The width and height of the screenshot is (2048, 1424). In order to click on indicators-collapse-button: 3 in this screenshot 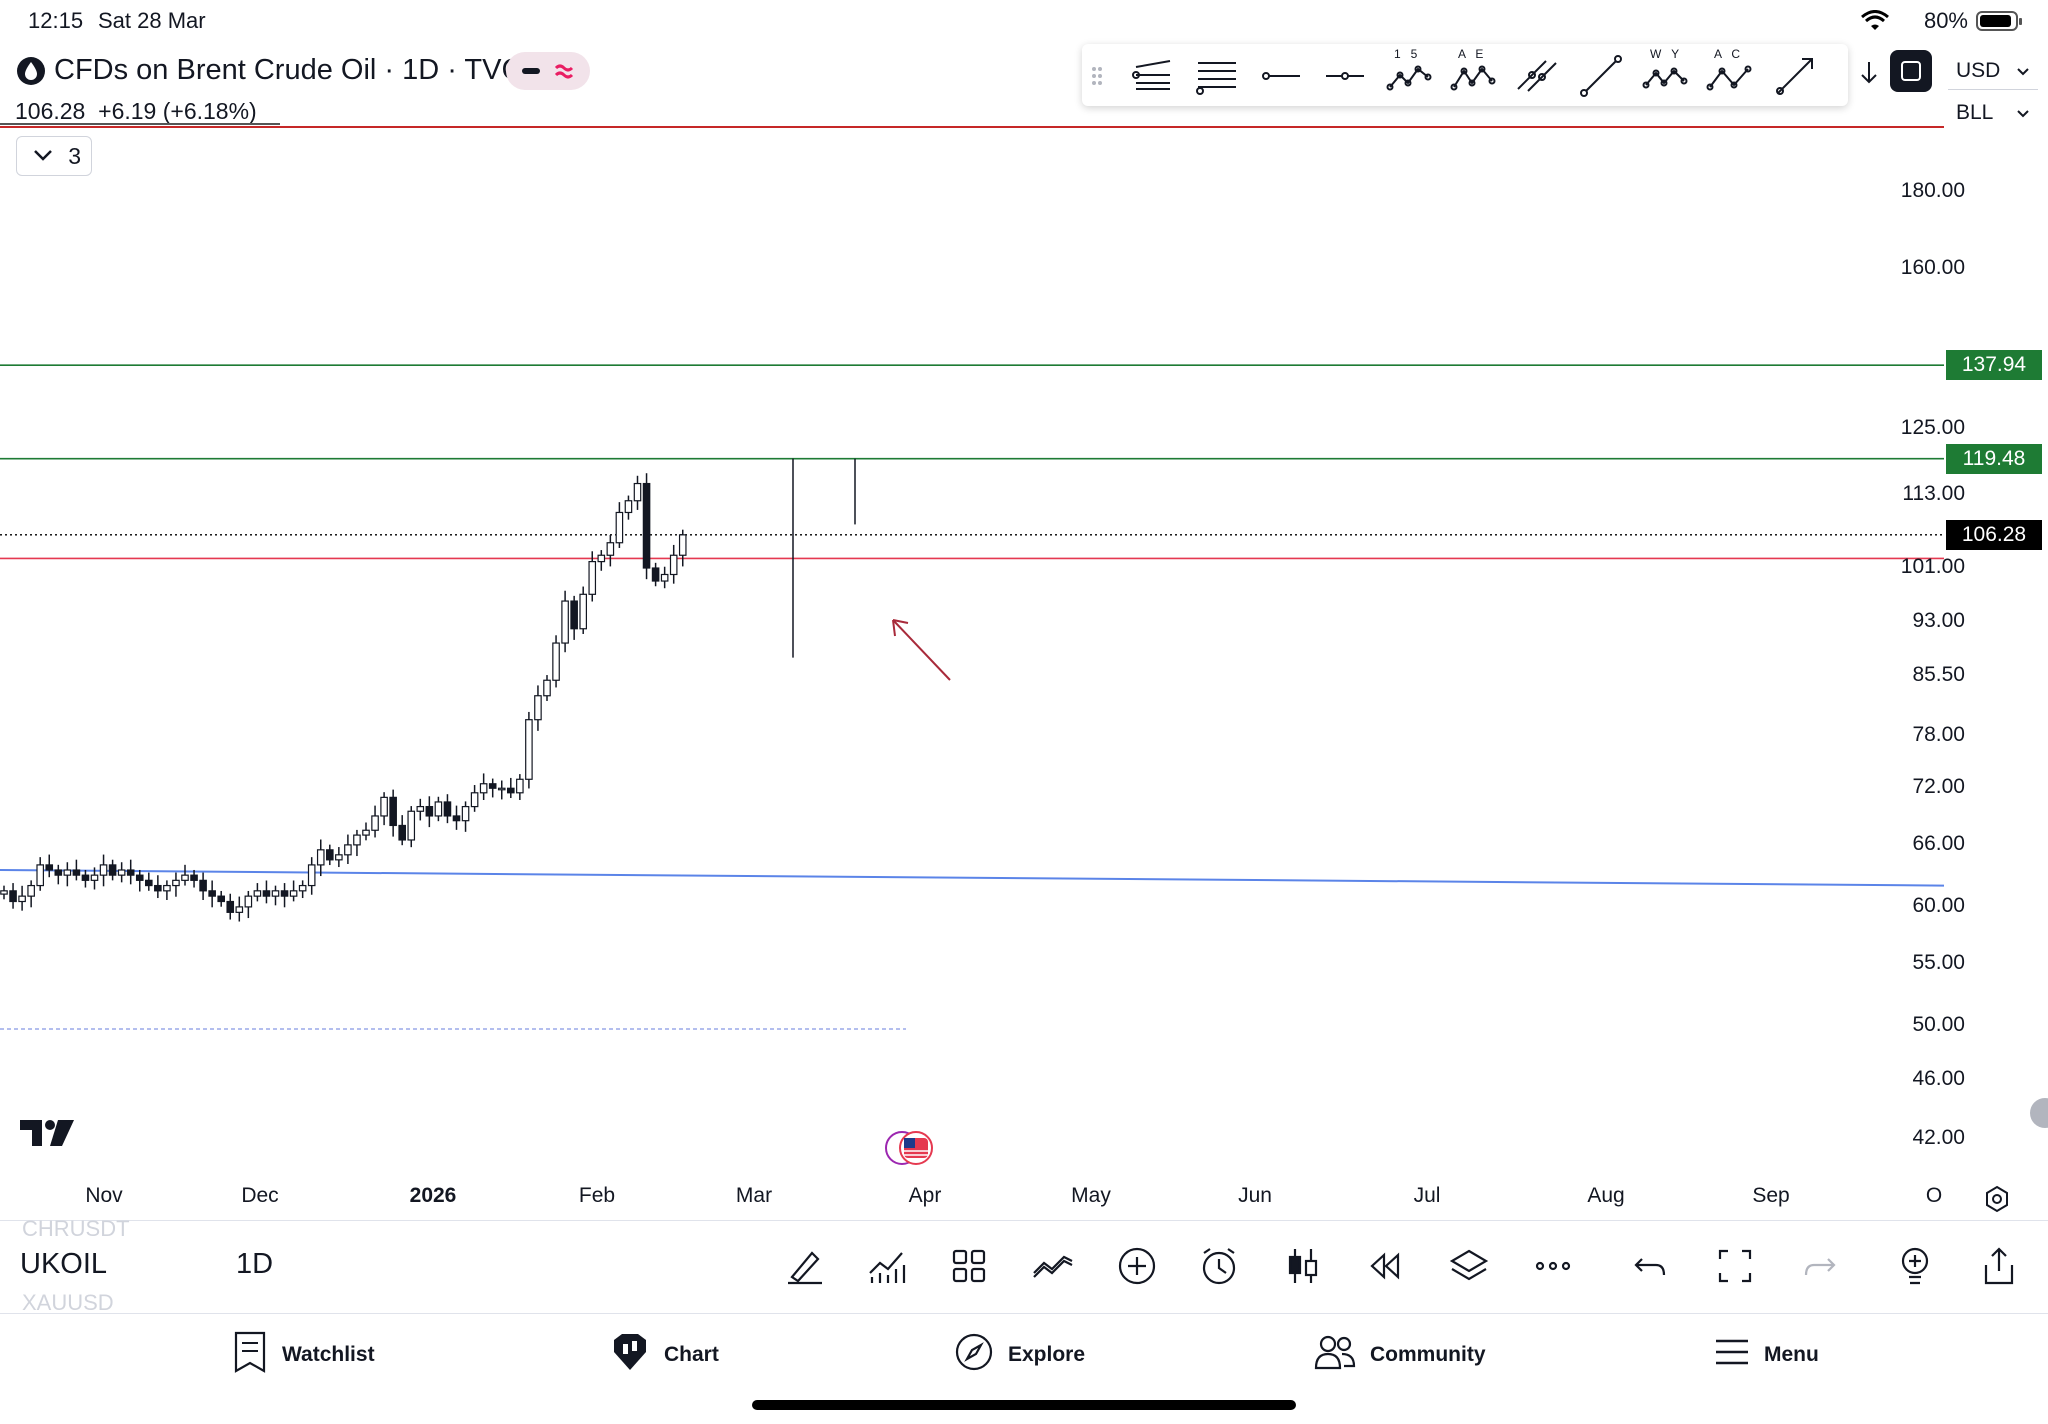, I will do `click(54, 156)`.